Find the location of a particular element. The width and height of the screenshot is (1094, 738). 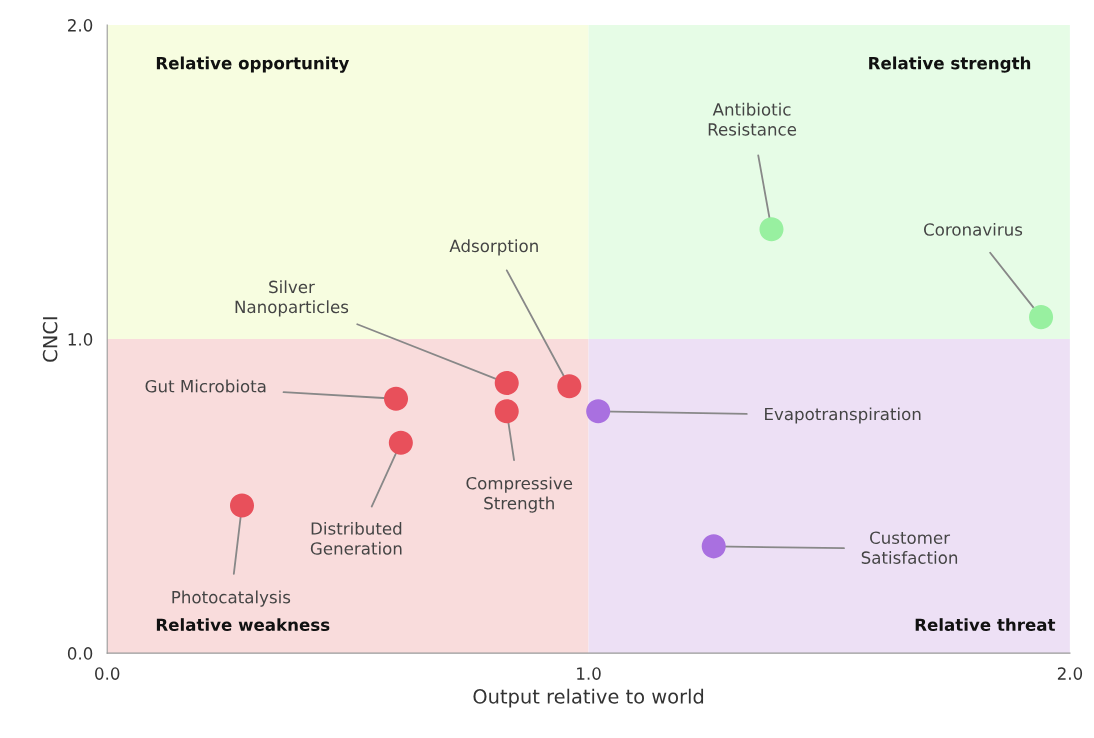

y-tick-label: 2.0 is located at coordinates (80, 25).